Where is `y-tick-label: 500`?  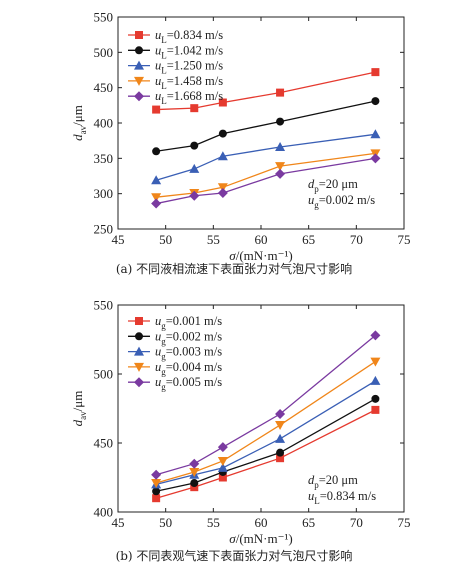
y-tick-label: 500 is located at coordinates (104, 374).